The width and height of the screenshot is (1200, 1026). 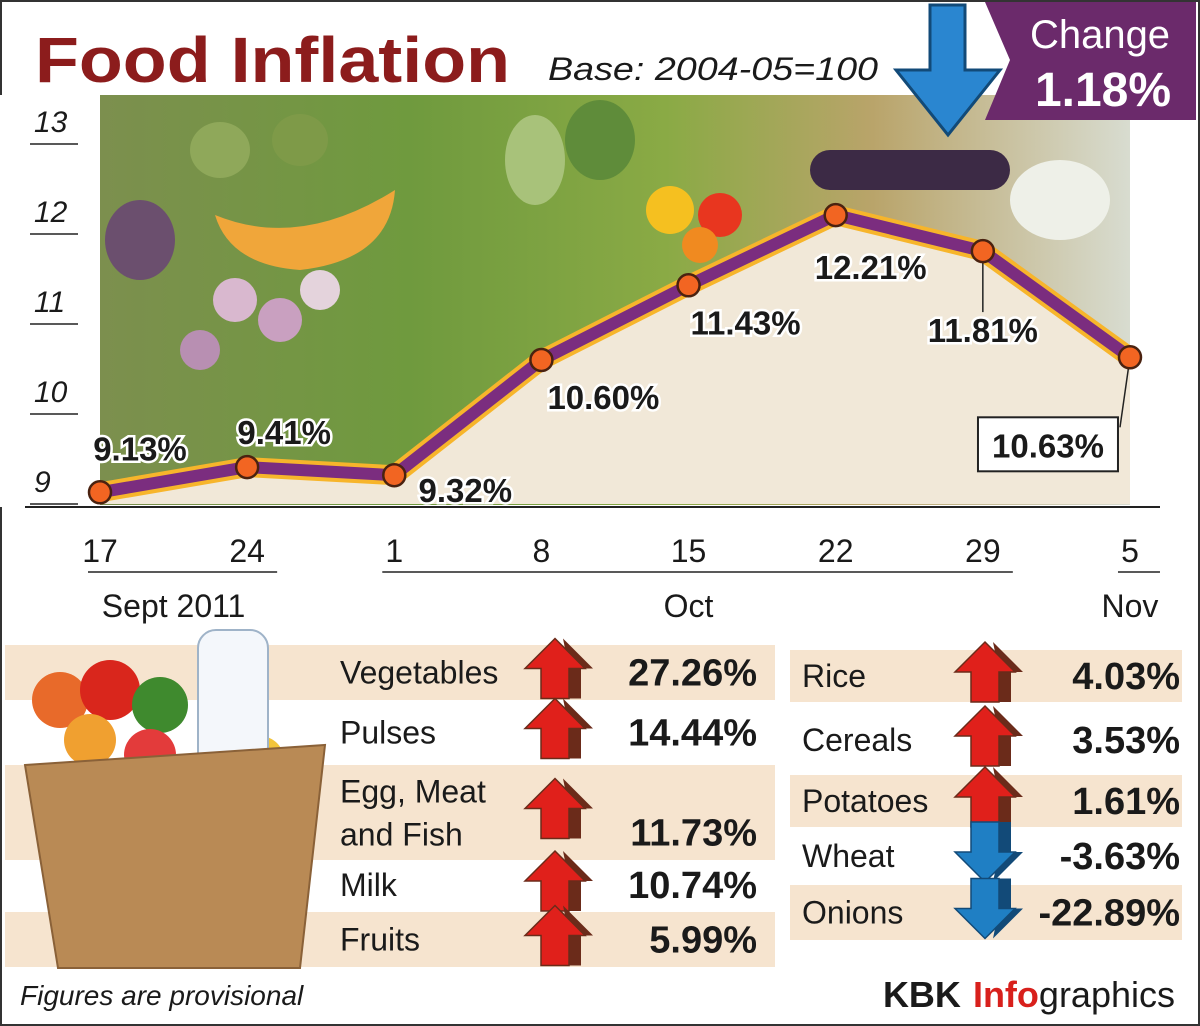 I want to click on row-name: Egg, Meat and Fish, so click(x=417, y=813).